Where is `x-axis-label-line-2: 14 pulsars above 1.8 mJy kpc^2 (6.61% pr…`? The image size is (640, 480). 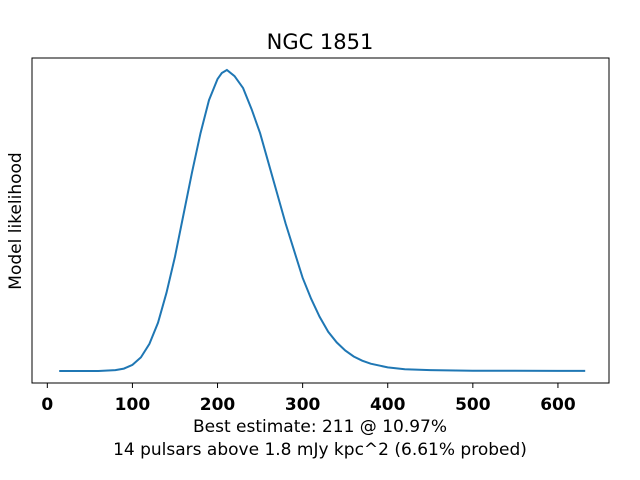 x-axis-label-line-2: 14 pulsars above 1.8 mJy kpc^2 (6.61% pr… is located at coordinates (320, 450).